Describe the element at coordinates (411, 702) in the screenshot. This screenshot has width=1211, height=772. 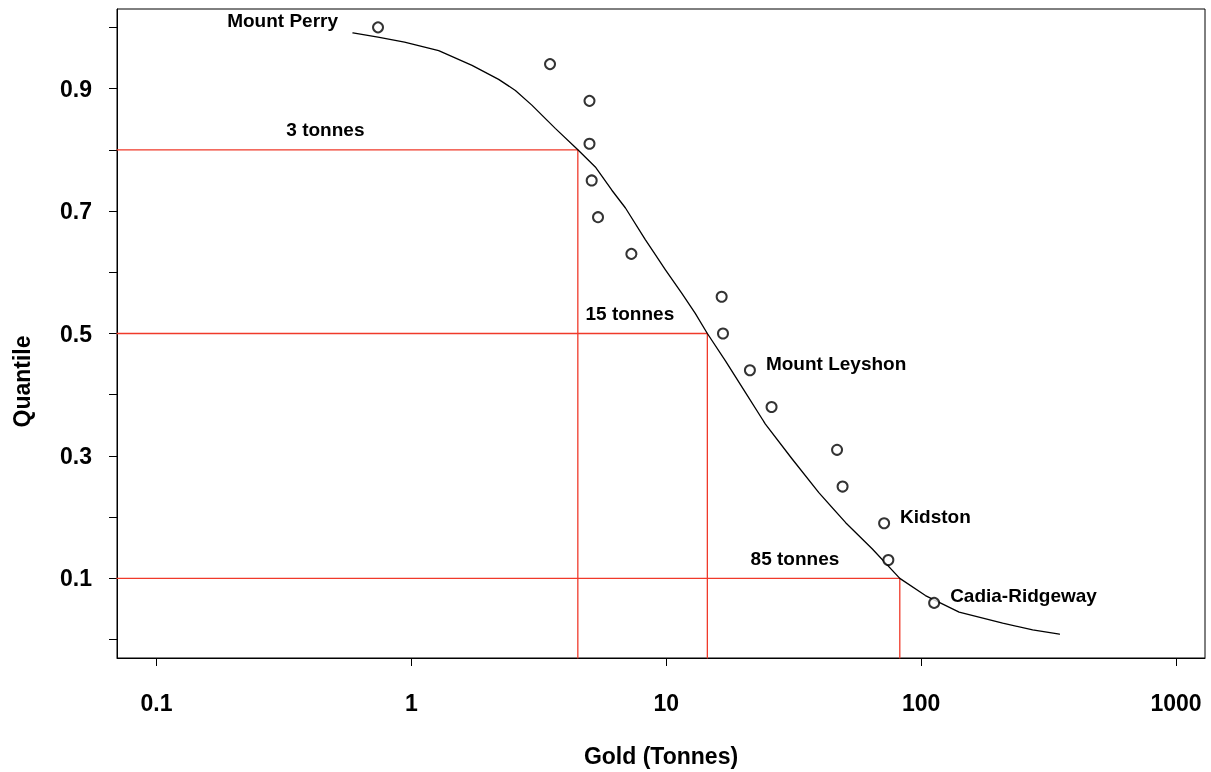
I see `x-tick-label: 1` at that location.